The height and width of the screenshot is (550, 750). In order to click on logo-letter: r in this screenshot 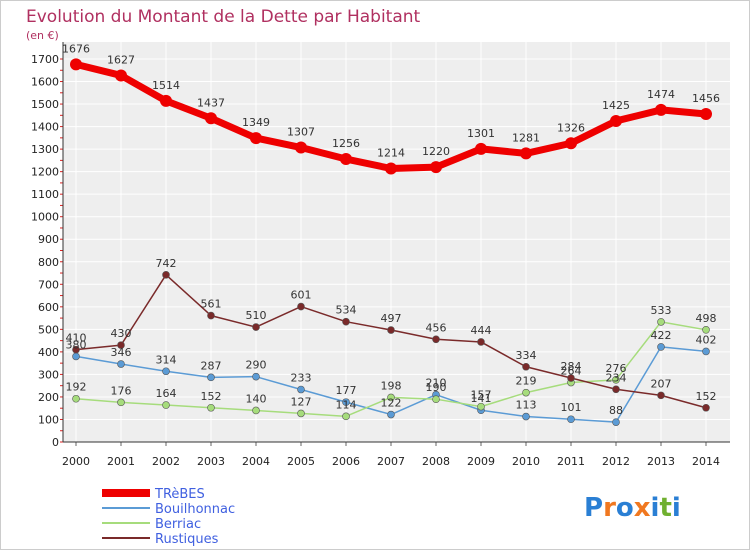, I will do `click(609, 508)`.